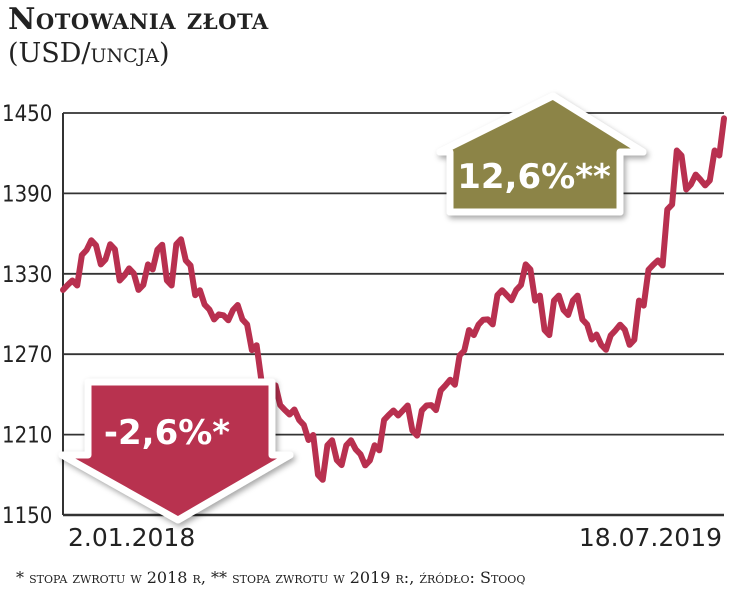 The image size is (741, 593). I want to click on x-tick-start: 2.01.2018, so click(131, 537).